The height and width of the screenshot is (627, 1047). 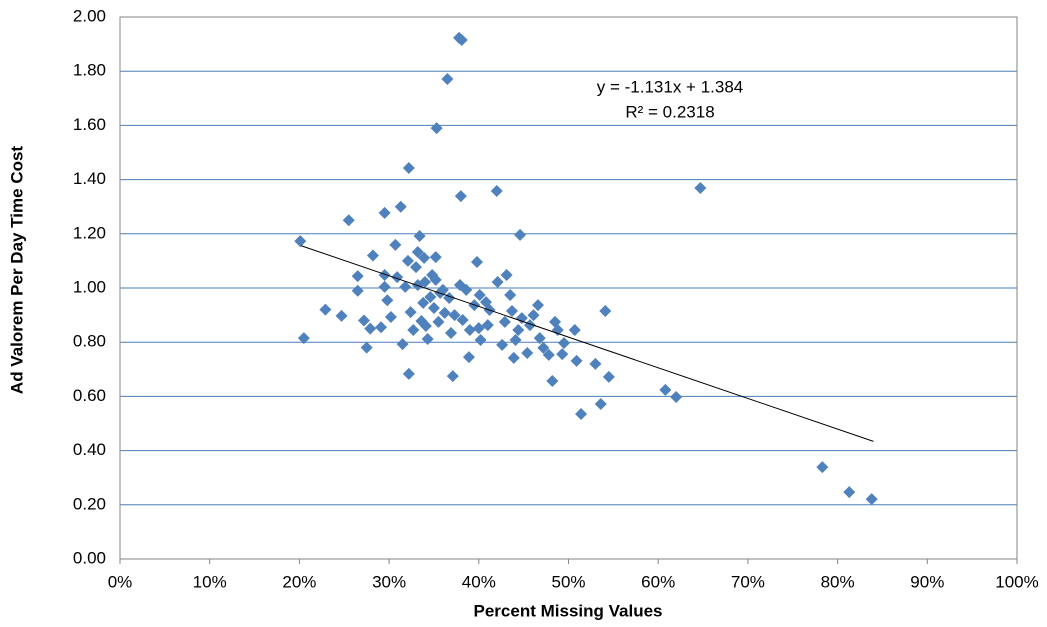 I want to click on x-tick-label: 0%, so click(x=120, y=581).